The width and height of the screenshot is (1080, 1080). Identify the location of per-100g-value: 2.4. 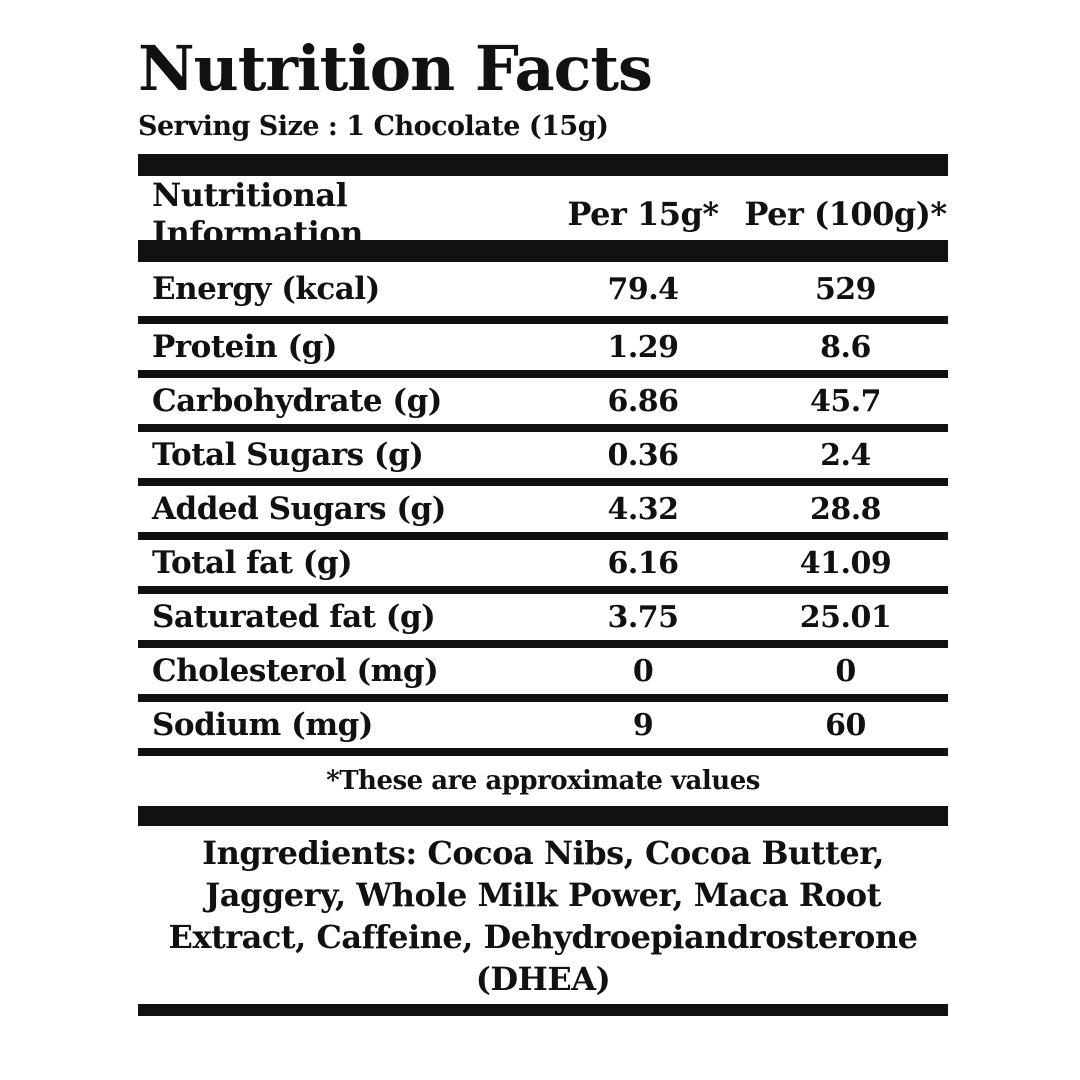
(845, 455).